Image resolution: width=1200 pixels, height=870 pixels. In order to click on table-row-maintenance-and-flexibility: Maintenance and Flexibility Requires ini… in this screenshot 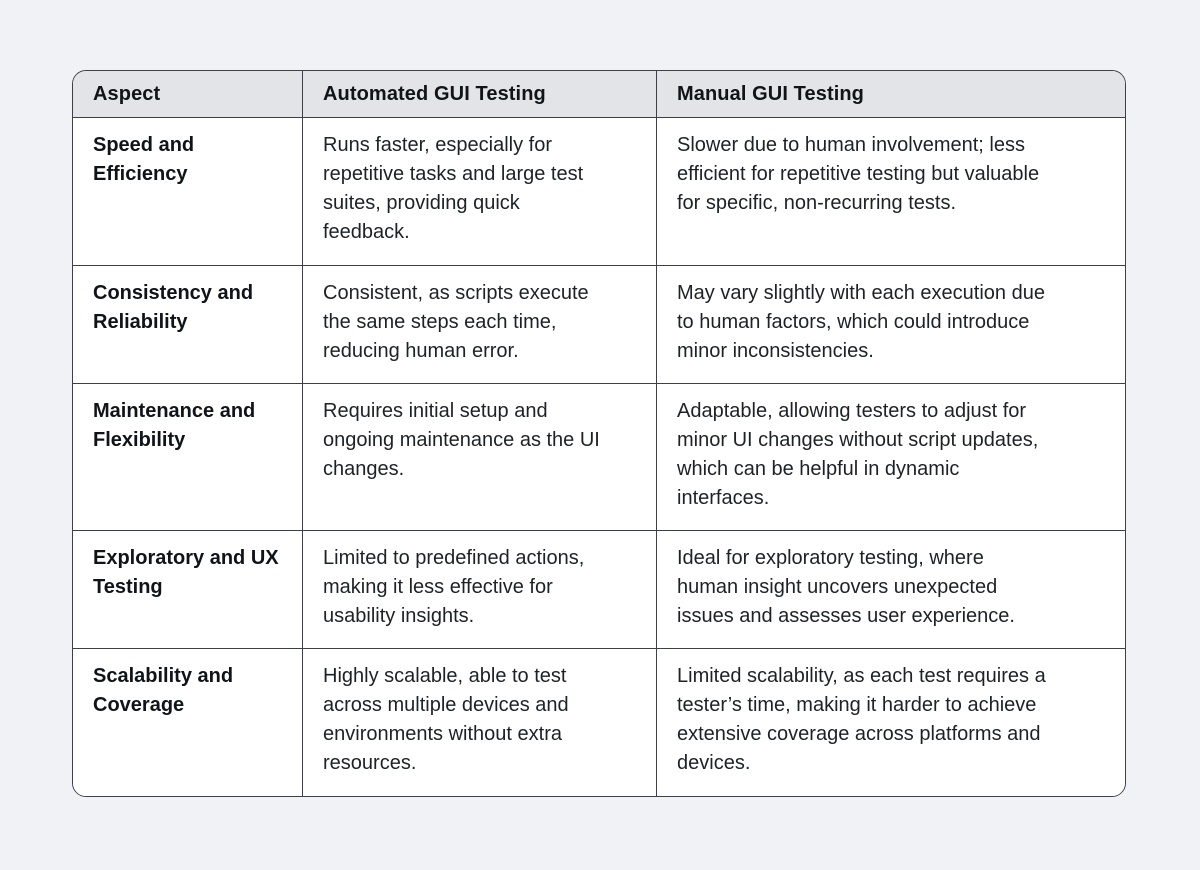, I will do `click(599, 457)`.